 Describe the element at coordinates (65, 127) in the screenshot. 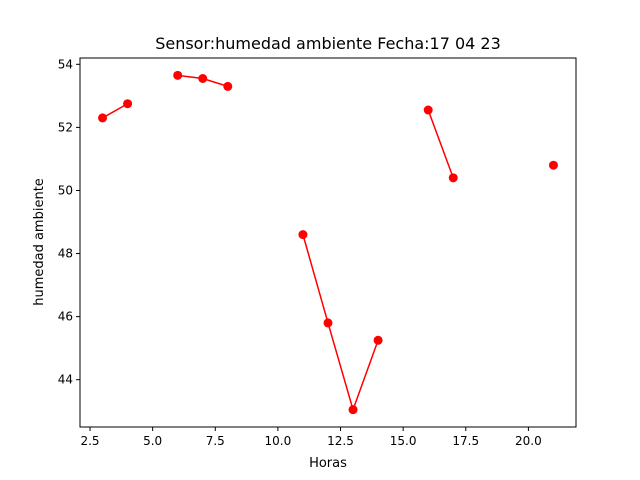

I see `y-tick-label: 52` at that location.